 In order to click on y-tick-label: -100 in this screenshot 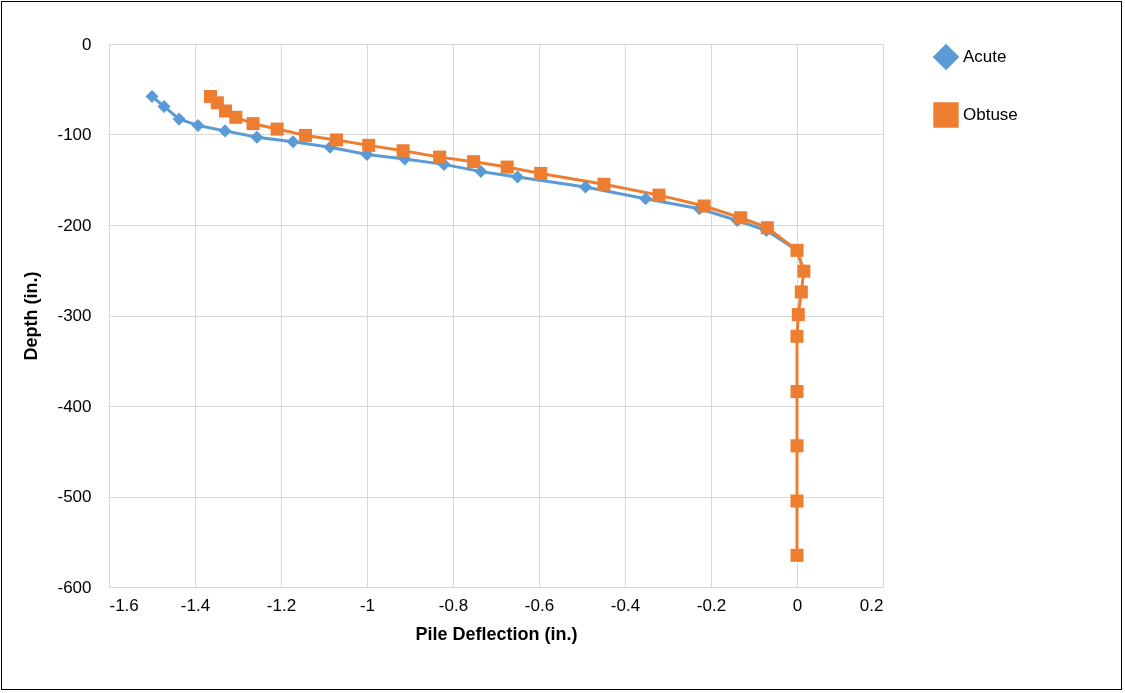, I will do `click(74, 134)`.